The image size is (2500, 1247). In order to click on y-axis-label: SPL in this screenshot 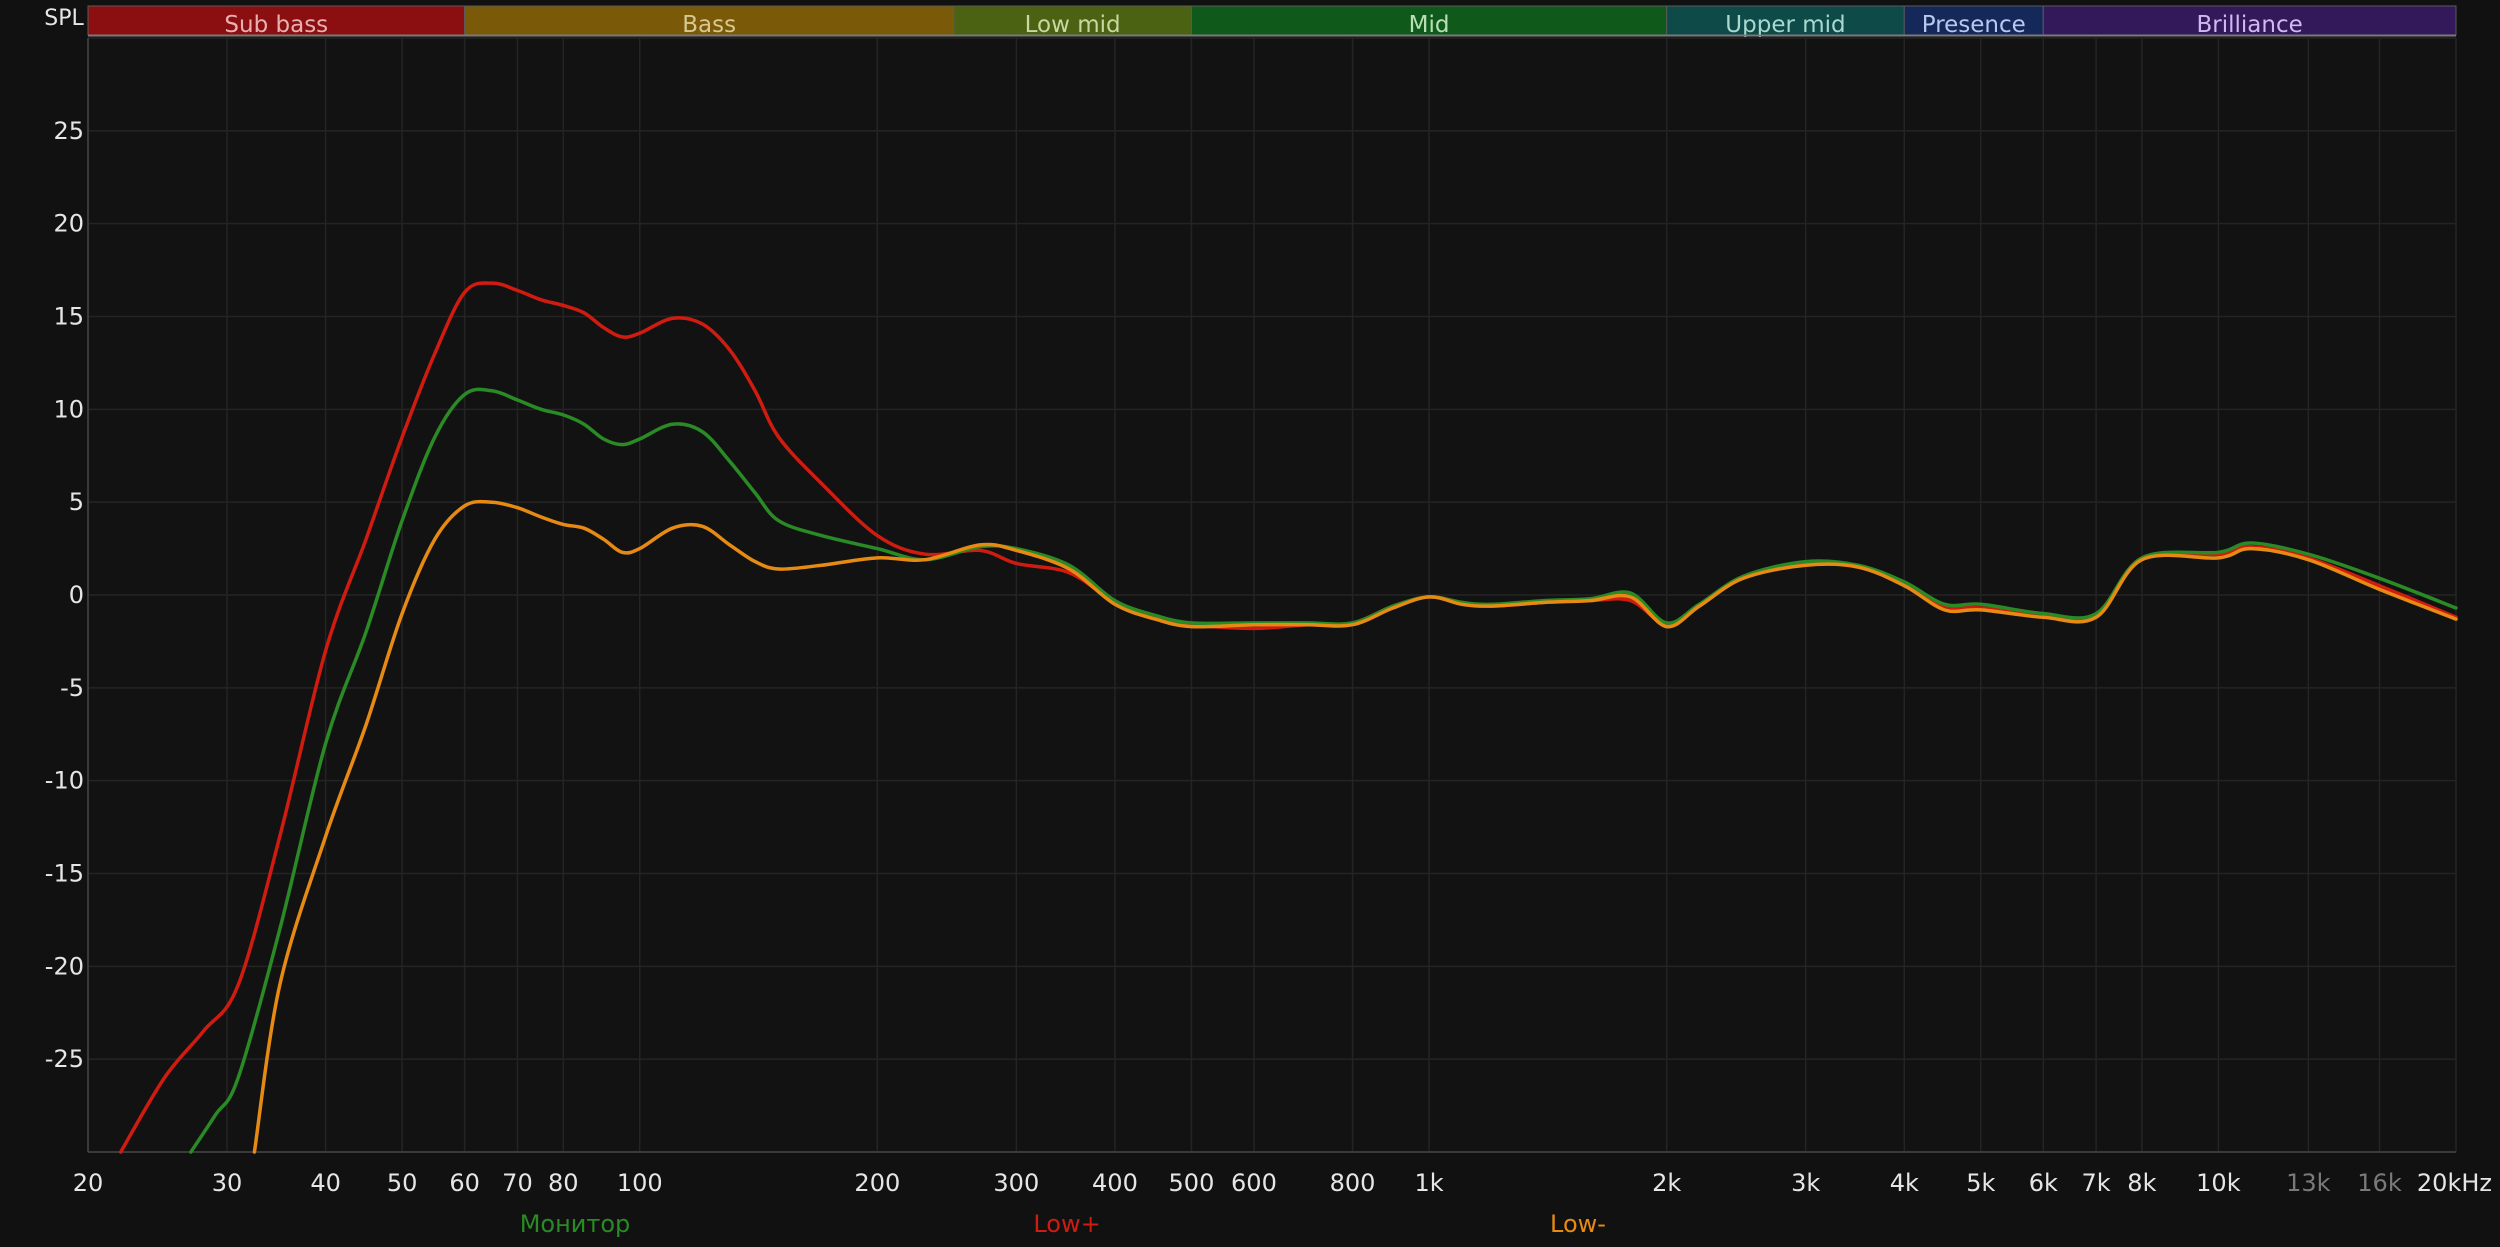, I will do `click(64, 18)`.